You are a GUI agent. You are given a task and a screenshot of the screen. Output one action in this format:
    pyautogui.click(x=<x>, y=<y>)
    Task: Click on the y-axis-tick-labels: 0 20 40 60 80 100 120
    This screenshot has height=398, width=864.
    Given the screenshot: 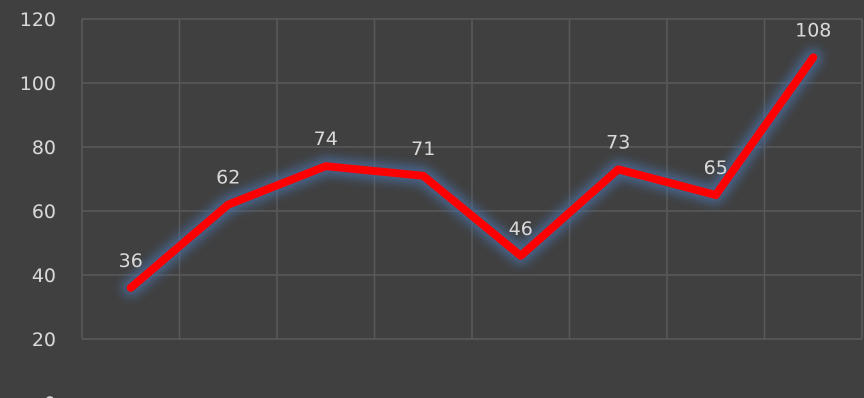 What is the action you would take?
    pyautogui.click(x=38, y=203)
    